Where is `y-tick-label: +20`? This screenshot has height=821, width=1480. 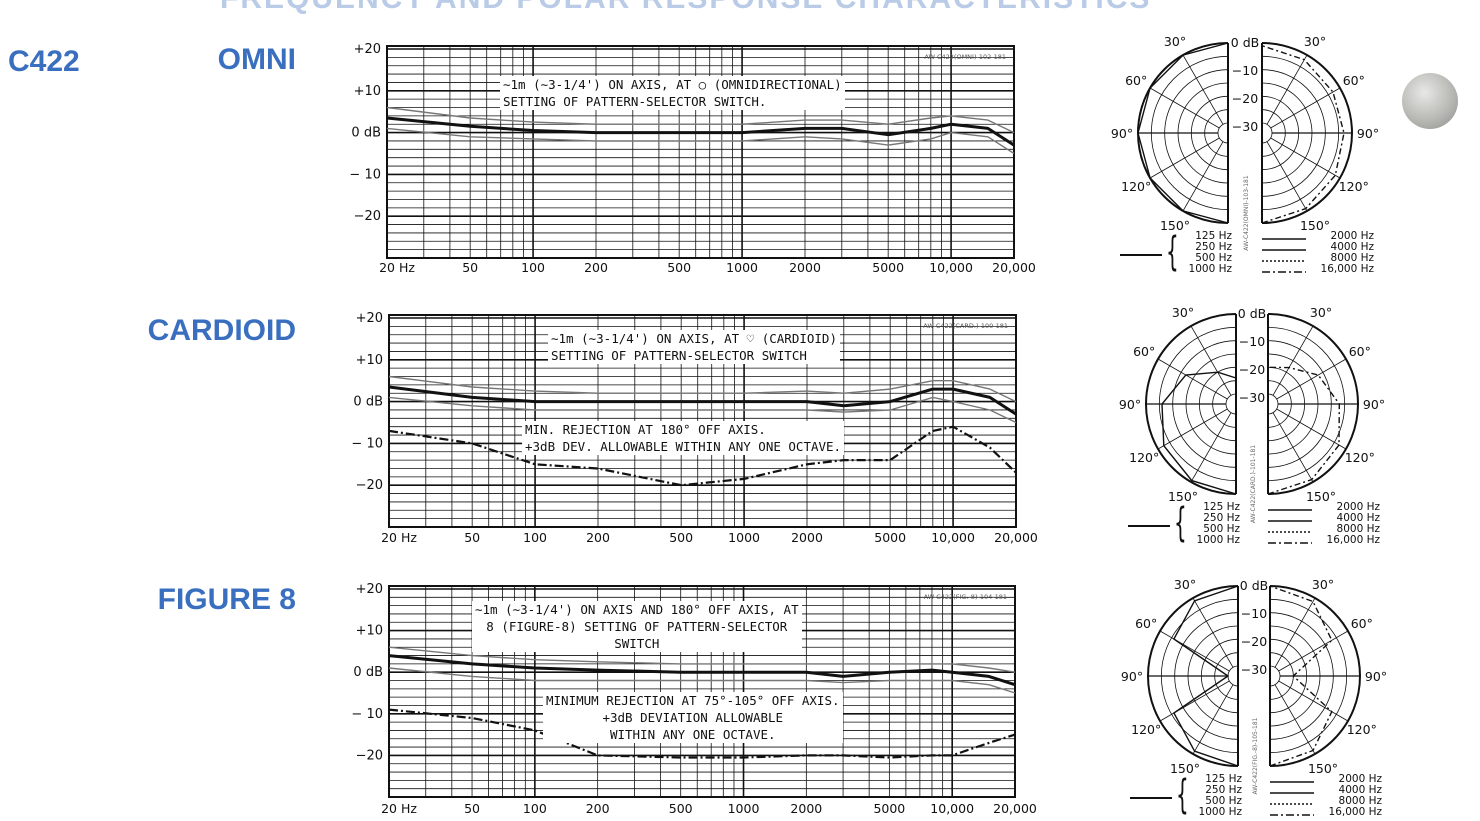
y-tick-label: +20 is located at coordinates (367, 49).